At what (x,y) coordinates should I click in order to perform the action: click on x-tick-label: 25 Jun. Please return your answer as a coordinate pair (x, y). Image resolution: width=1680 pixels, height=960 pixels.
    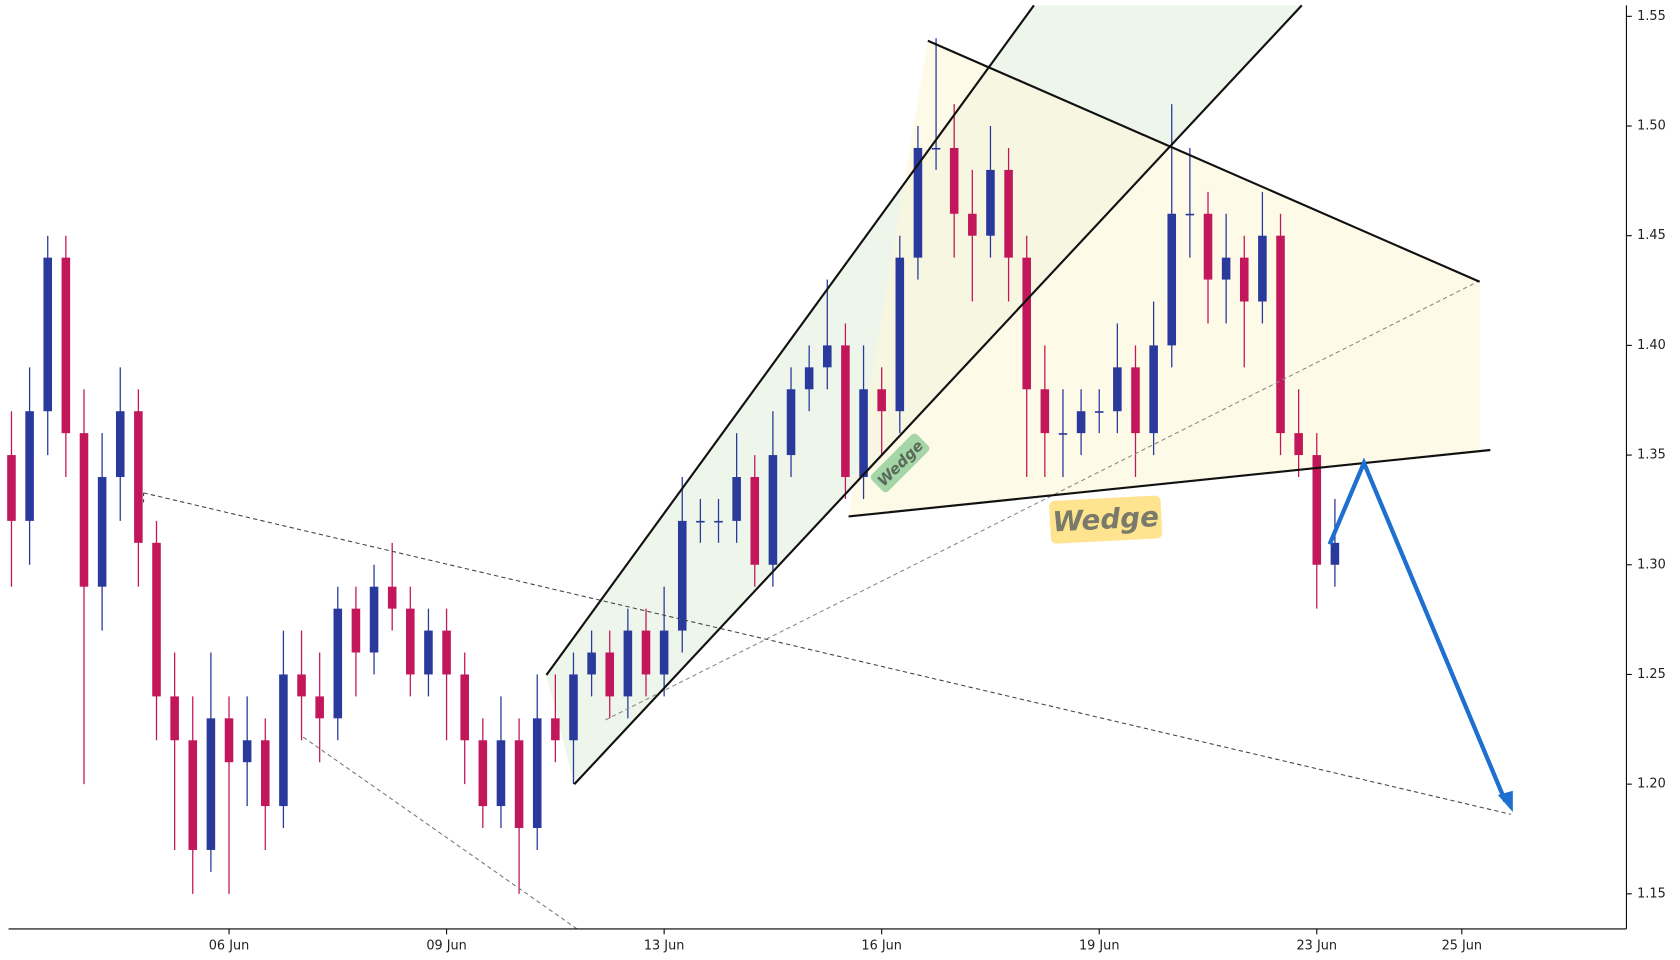
    Looking at the image, I should click on (1462, 946).